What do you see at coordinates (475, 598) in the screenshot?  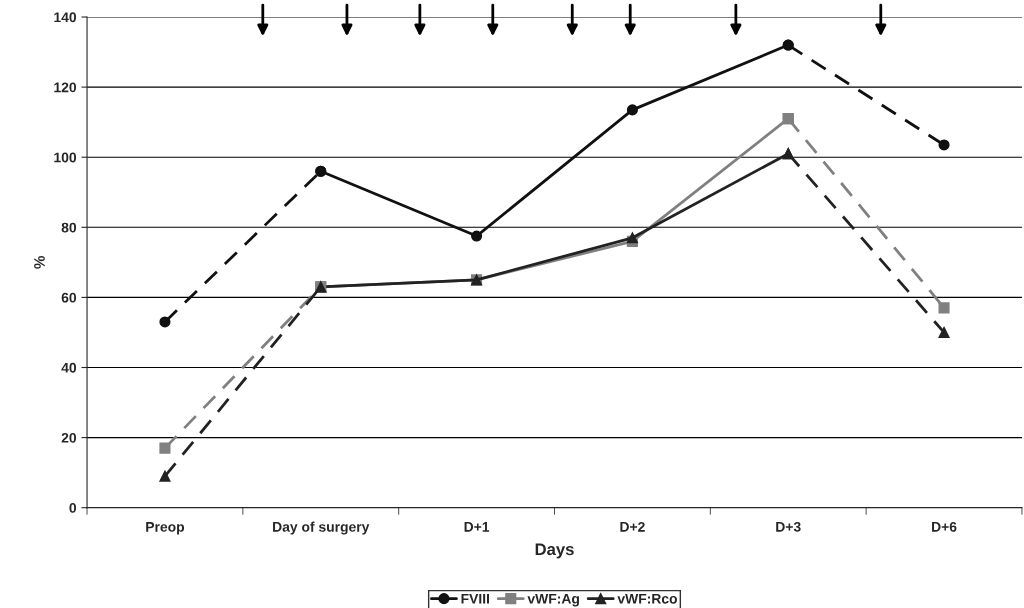 I see `legend-label: FVIII` at bounding box center [475, 598].